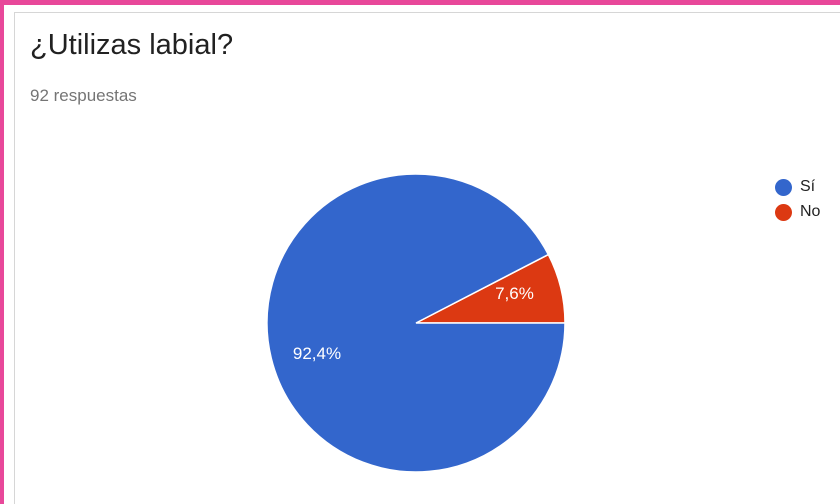 Image resolution: width=840 pixels, height=504 pixels. I want to click on legend-label: Sí, so click(808, 186).